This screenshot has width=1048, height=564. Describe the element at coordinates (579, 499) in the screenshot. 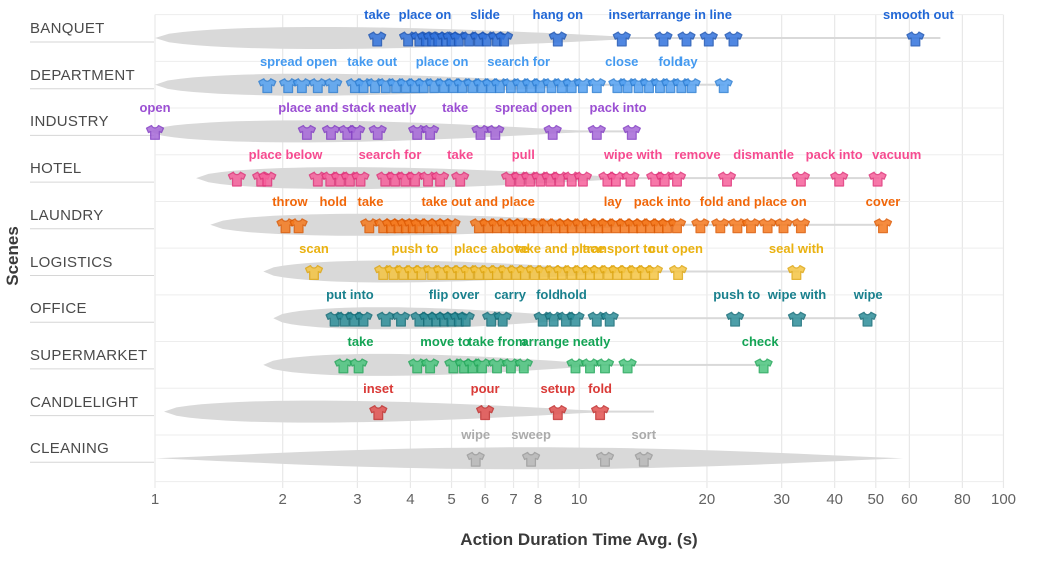

I see `x-tick-label: 10` at that location.